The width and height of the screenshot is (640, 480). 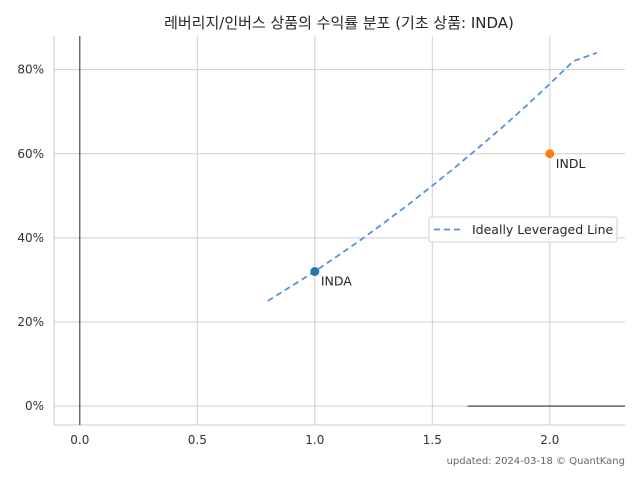 What do you see at coordinates (571, 163) in the screenshot?
I see `point-label-indl: INDL` at bounding box center [571, 163].